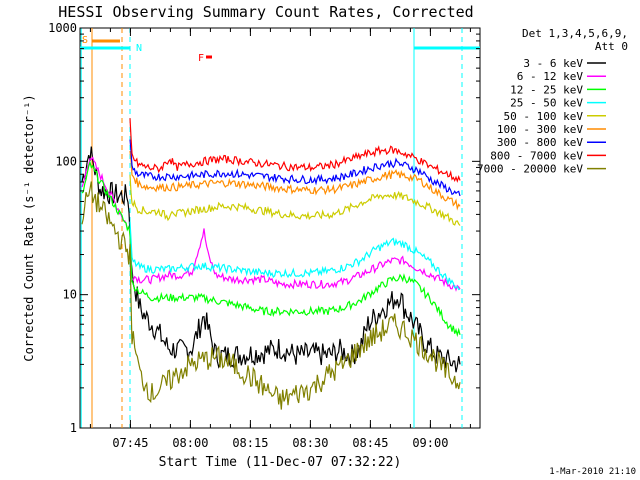  Describe the element at coordinates (29, 227) in the screenshot. I see `y-axis-label: Corrected Count Rate (s⁻¹ detector⁻¹)` at that location.